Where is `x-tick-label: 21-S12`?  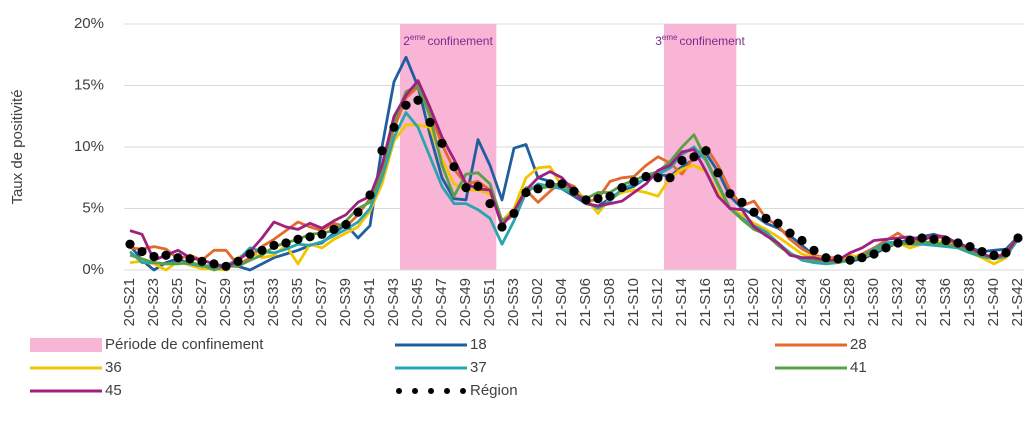
x-tick-label: 21-S12 is located at coordinates (657, 302).